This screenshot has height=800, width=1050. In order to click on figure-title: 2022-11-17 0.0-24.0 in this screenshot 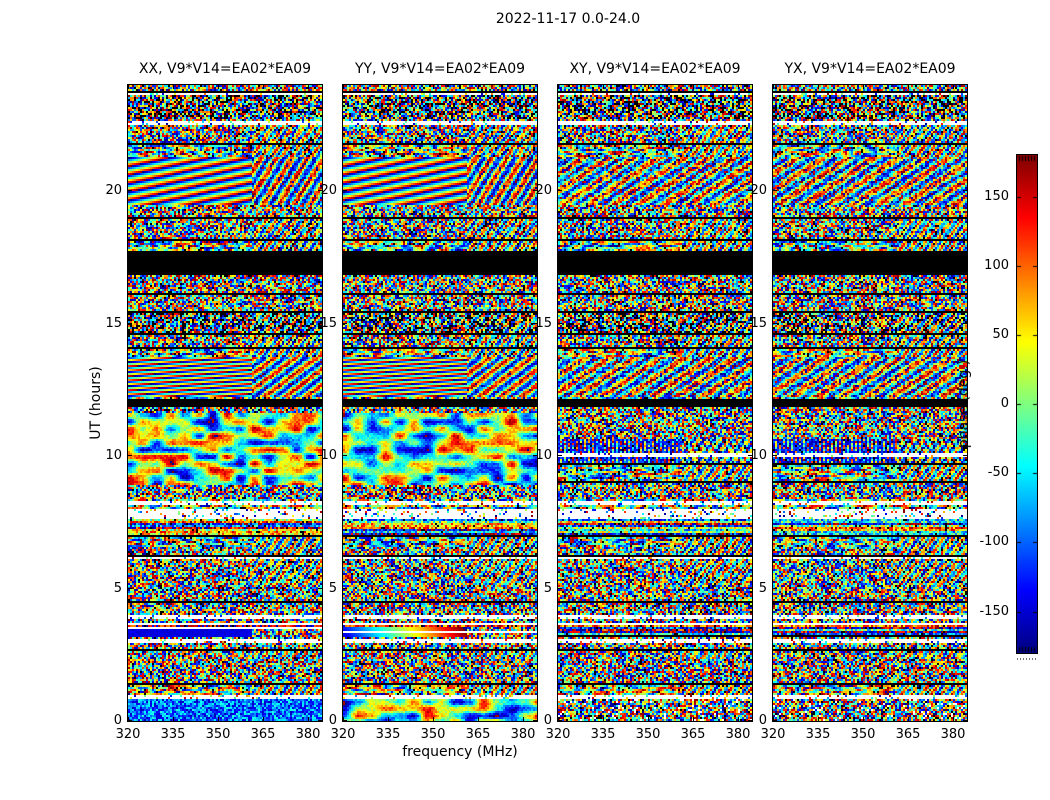, I will do `click(568, 19)`.